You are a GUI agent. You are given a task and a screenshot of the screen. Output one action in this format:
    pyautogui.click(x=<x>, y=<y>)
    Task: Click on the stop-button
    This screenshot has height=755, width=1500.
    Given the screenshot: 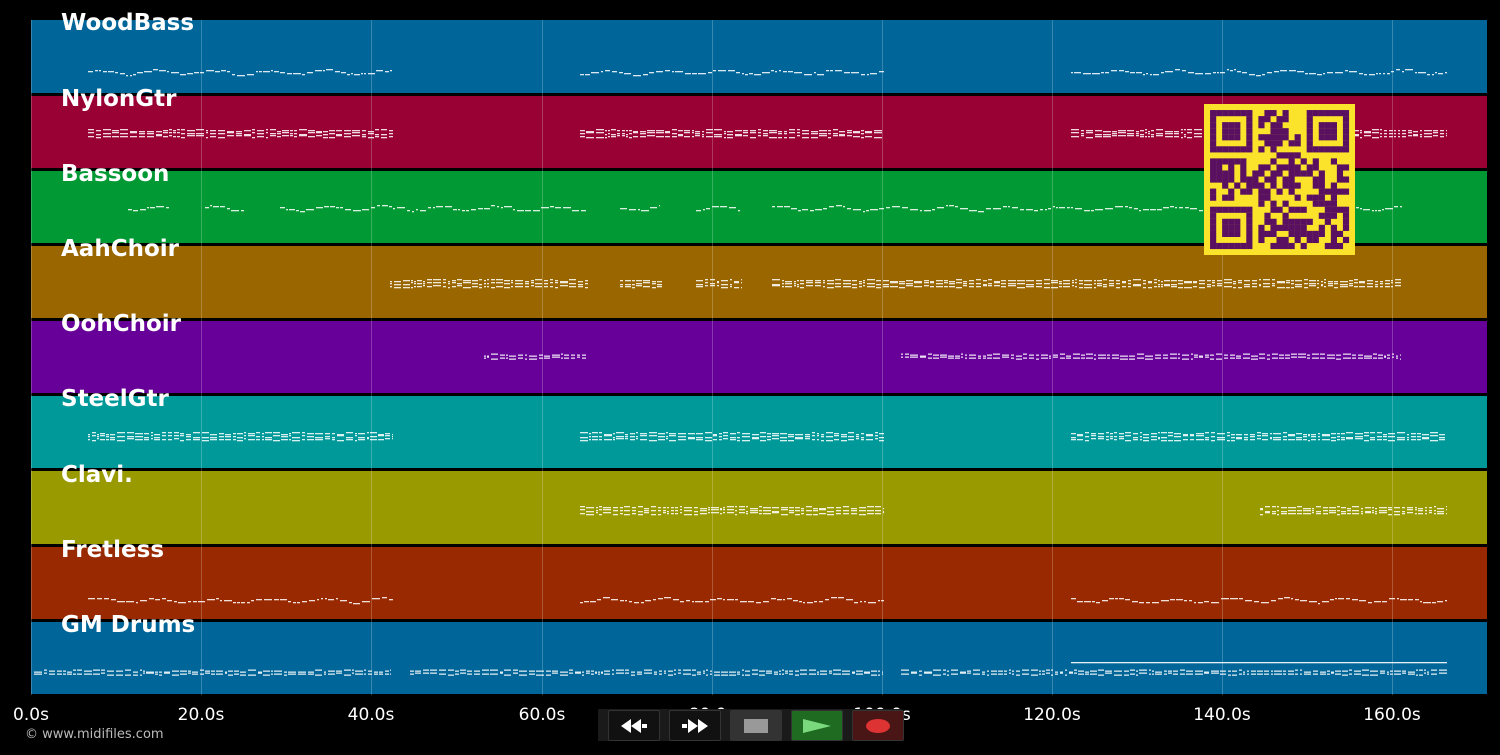 What is the action you would take?
    pyautogui.click(x=756, y=725)
    